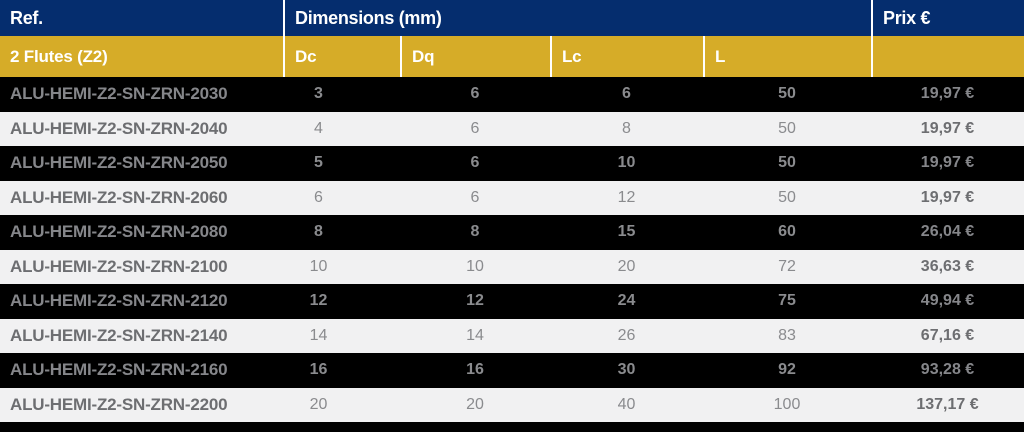 Image resolution: width=1024 pixels, height=432 pixels. I want to click on subheader-price-empty, so click(947, 56).